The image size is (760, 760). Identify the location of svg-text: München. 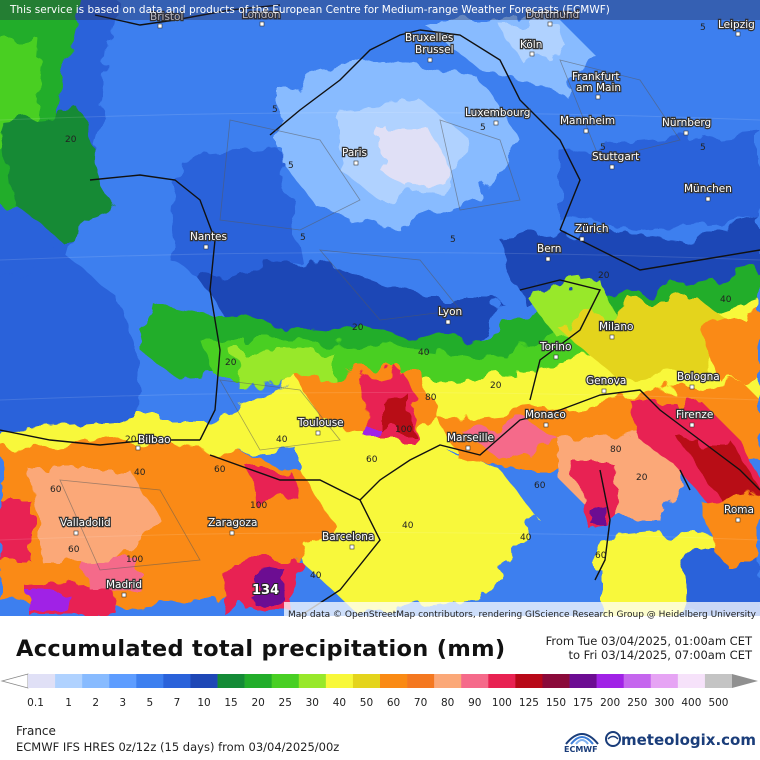
(708, 189).